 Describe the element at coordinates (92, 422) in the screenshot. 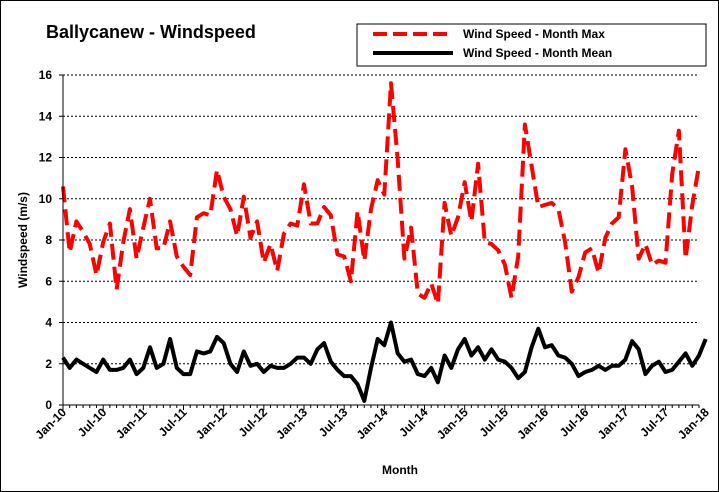

I see `x-tick-label: Jul-10` at that location.